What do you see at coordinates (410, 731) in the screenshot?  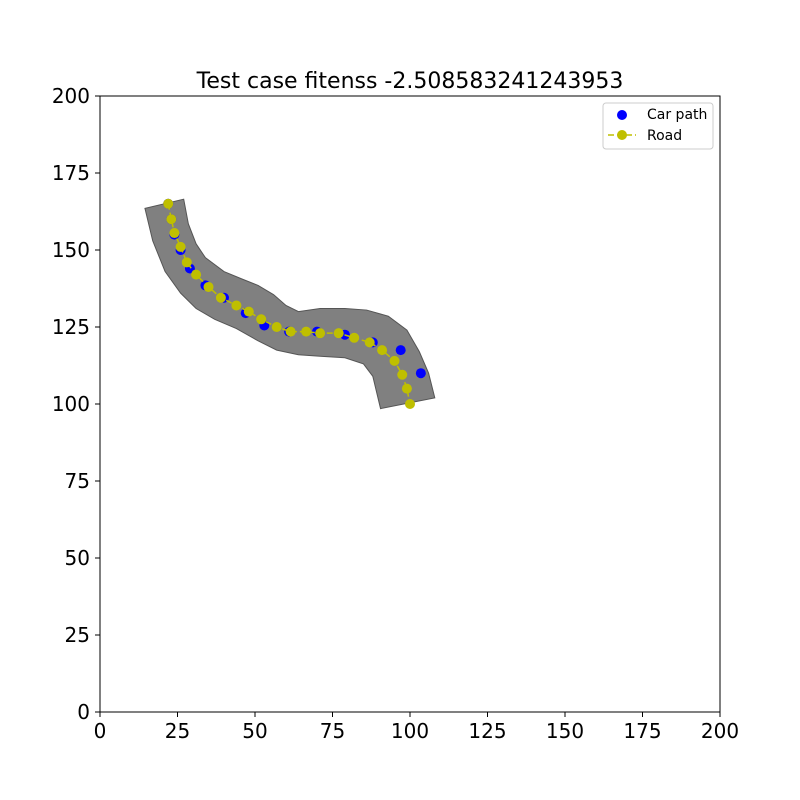 I see `x-tick-label-4: 100` at bounding box center [410, 731].